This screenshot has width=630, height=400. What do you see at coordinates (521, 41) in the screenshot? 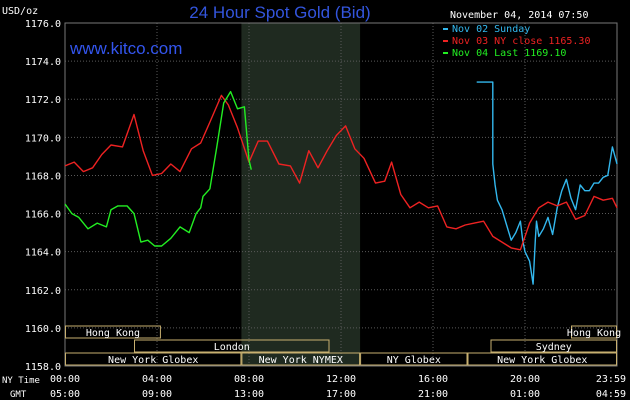
I see `legend-label-1: Nov 03 NY close 1165.30` at bounding box center [521, 41].